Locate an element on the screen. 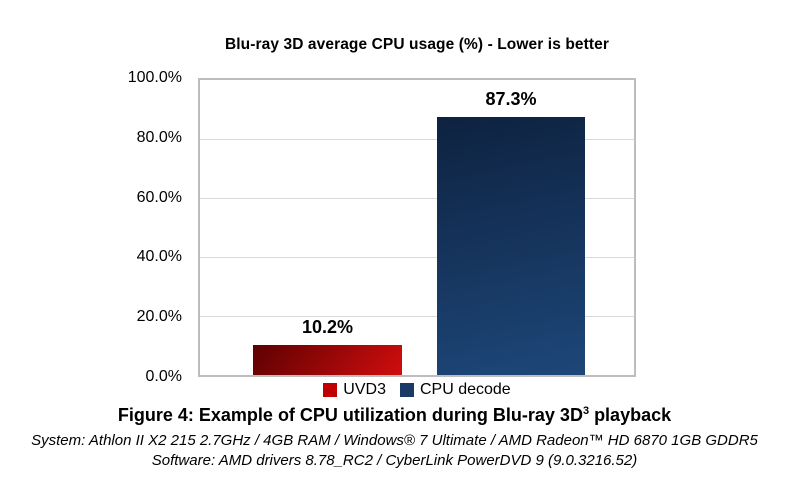 The image size is (789, 500). bar-group-cpu-decode: 87.3% is located at coordinates (511, 227).